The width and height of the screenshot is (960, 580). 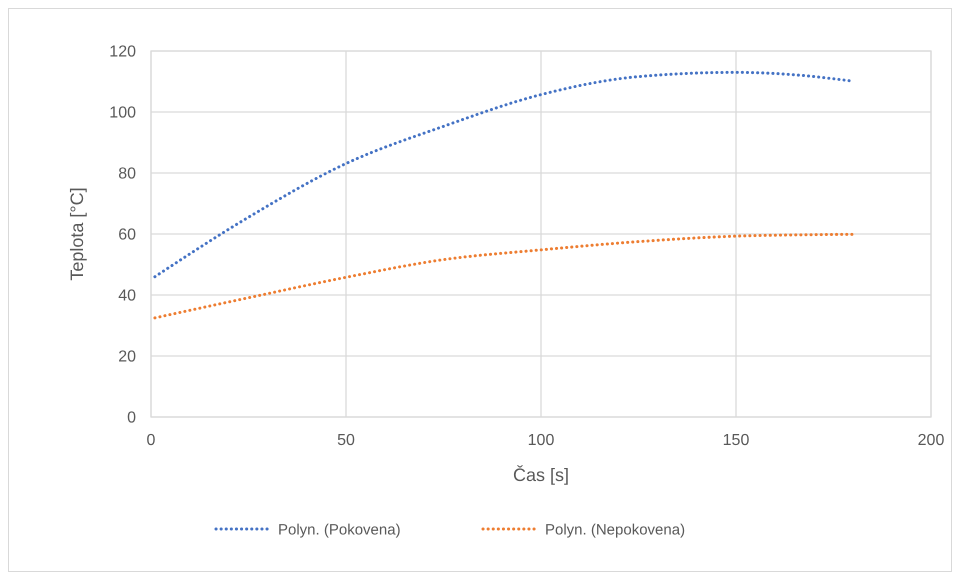 I want to click on y-tick-label: 0, so click(x=131, y=418).